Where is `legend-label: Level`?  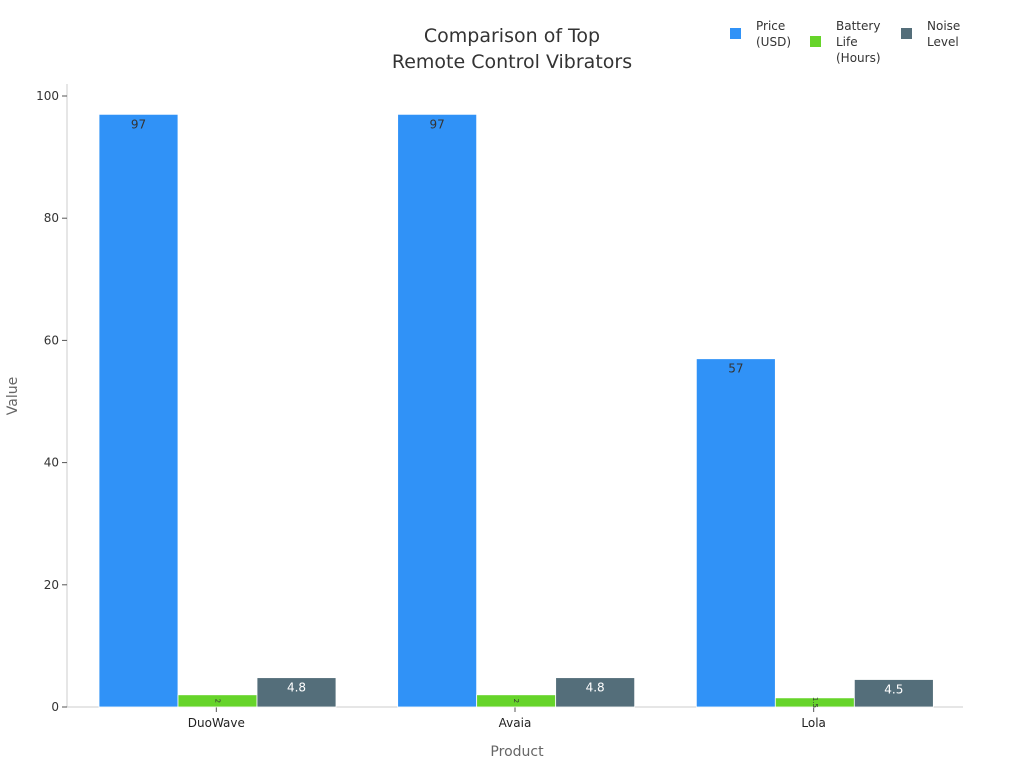 legend-label: Level is located at coordinates (943, 42).